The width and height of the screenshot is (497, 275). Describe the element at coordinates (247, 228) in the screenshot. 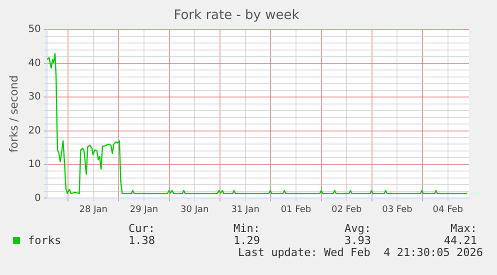

I see `text: Min:` at that location.